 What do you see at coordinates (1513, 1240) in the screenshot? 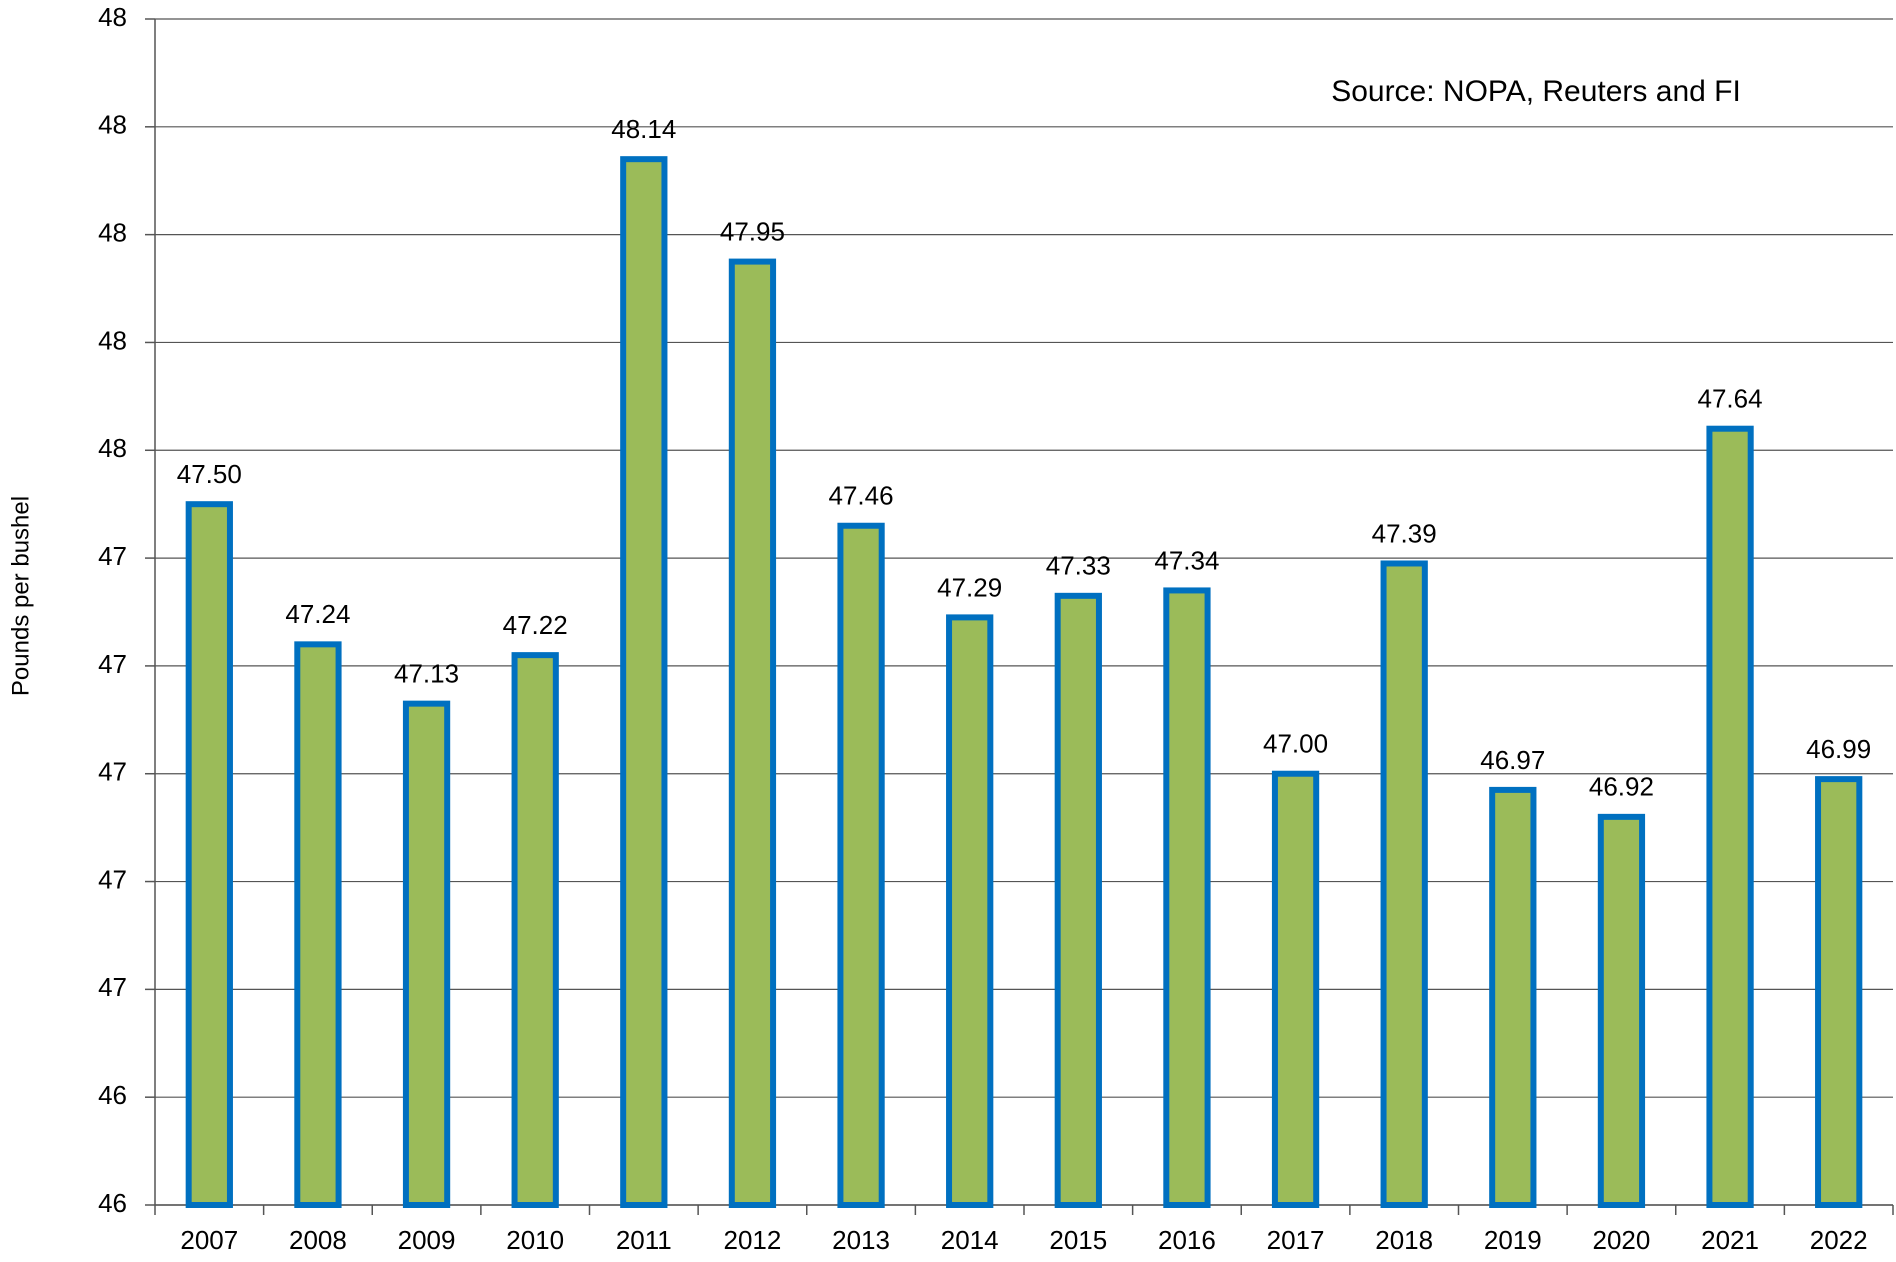
I see `x-tick-label: 2019` at bounding box center [1513, 1240].